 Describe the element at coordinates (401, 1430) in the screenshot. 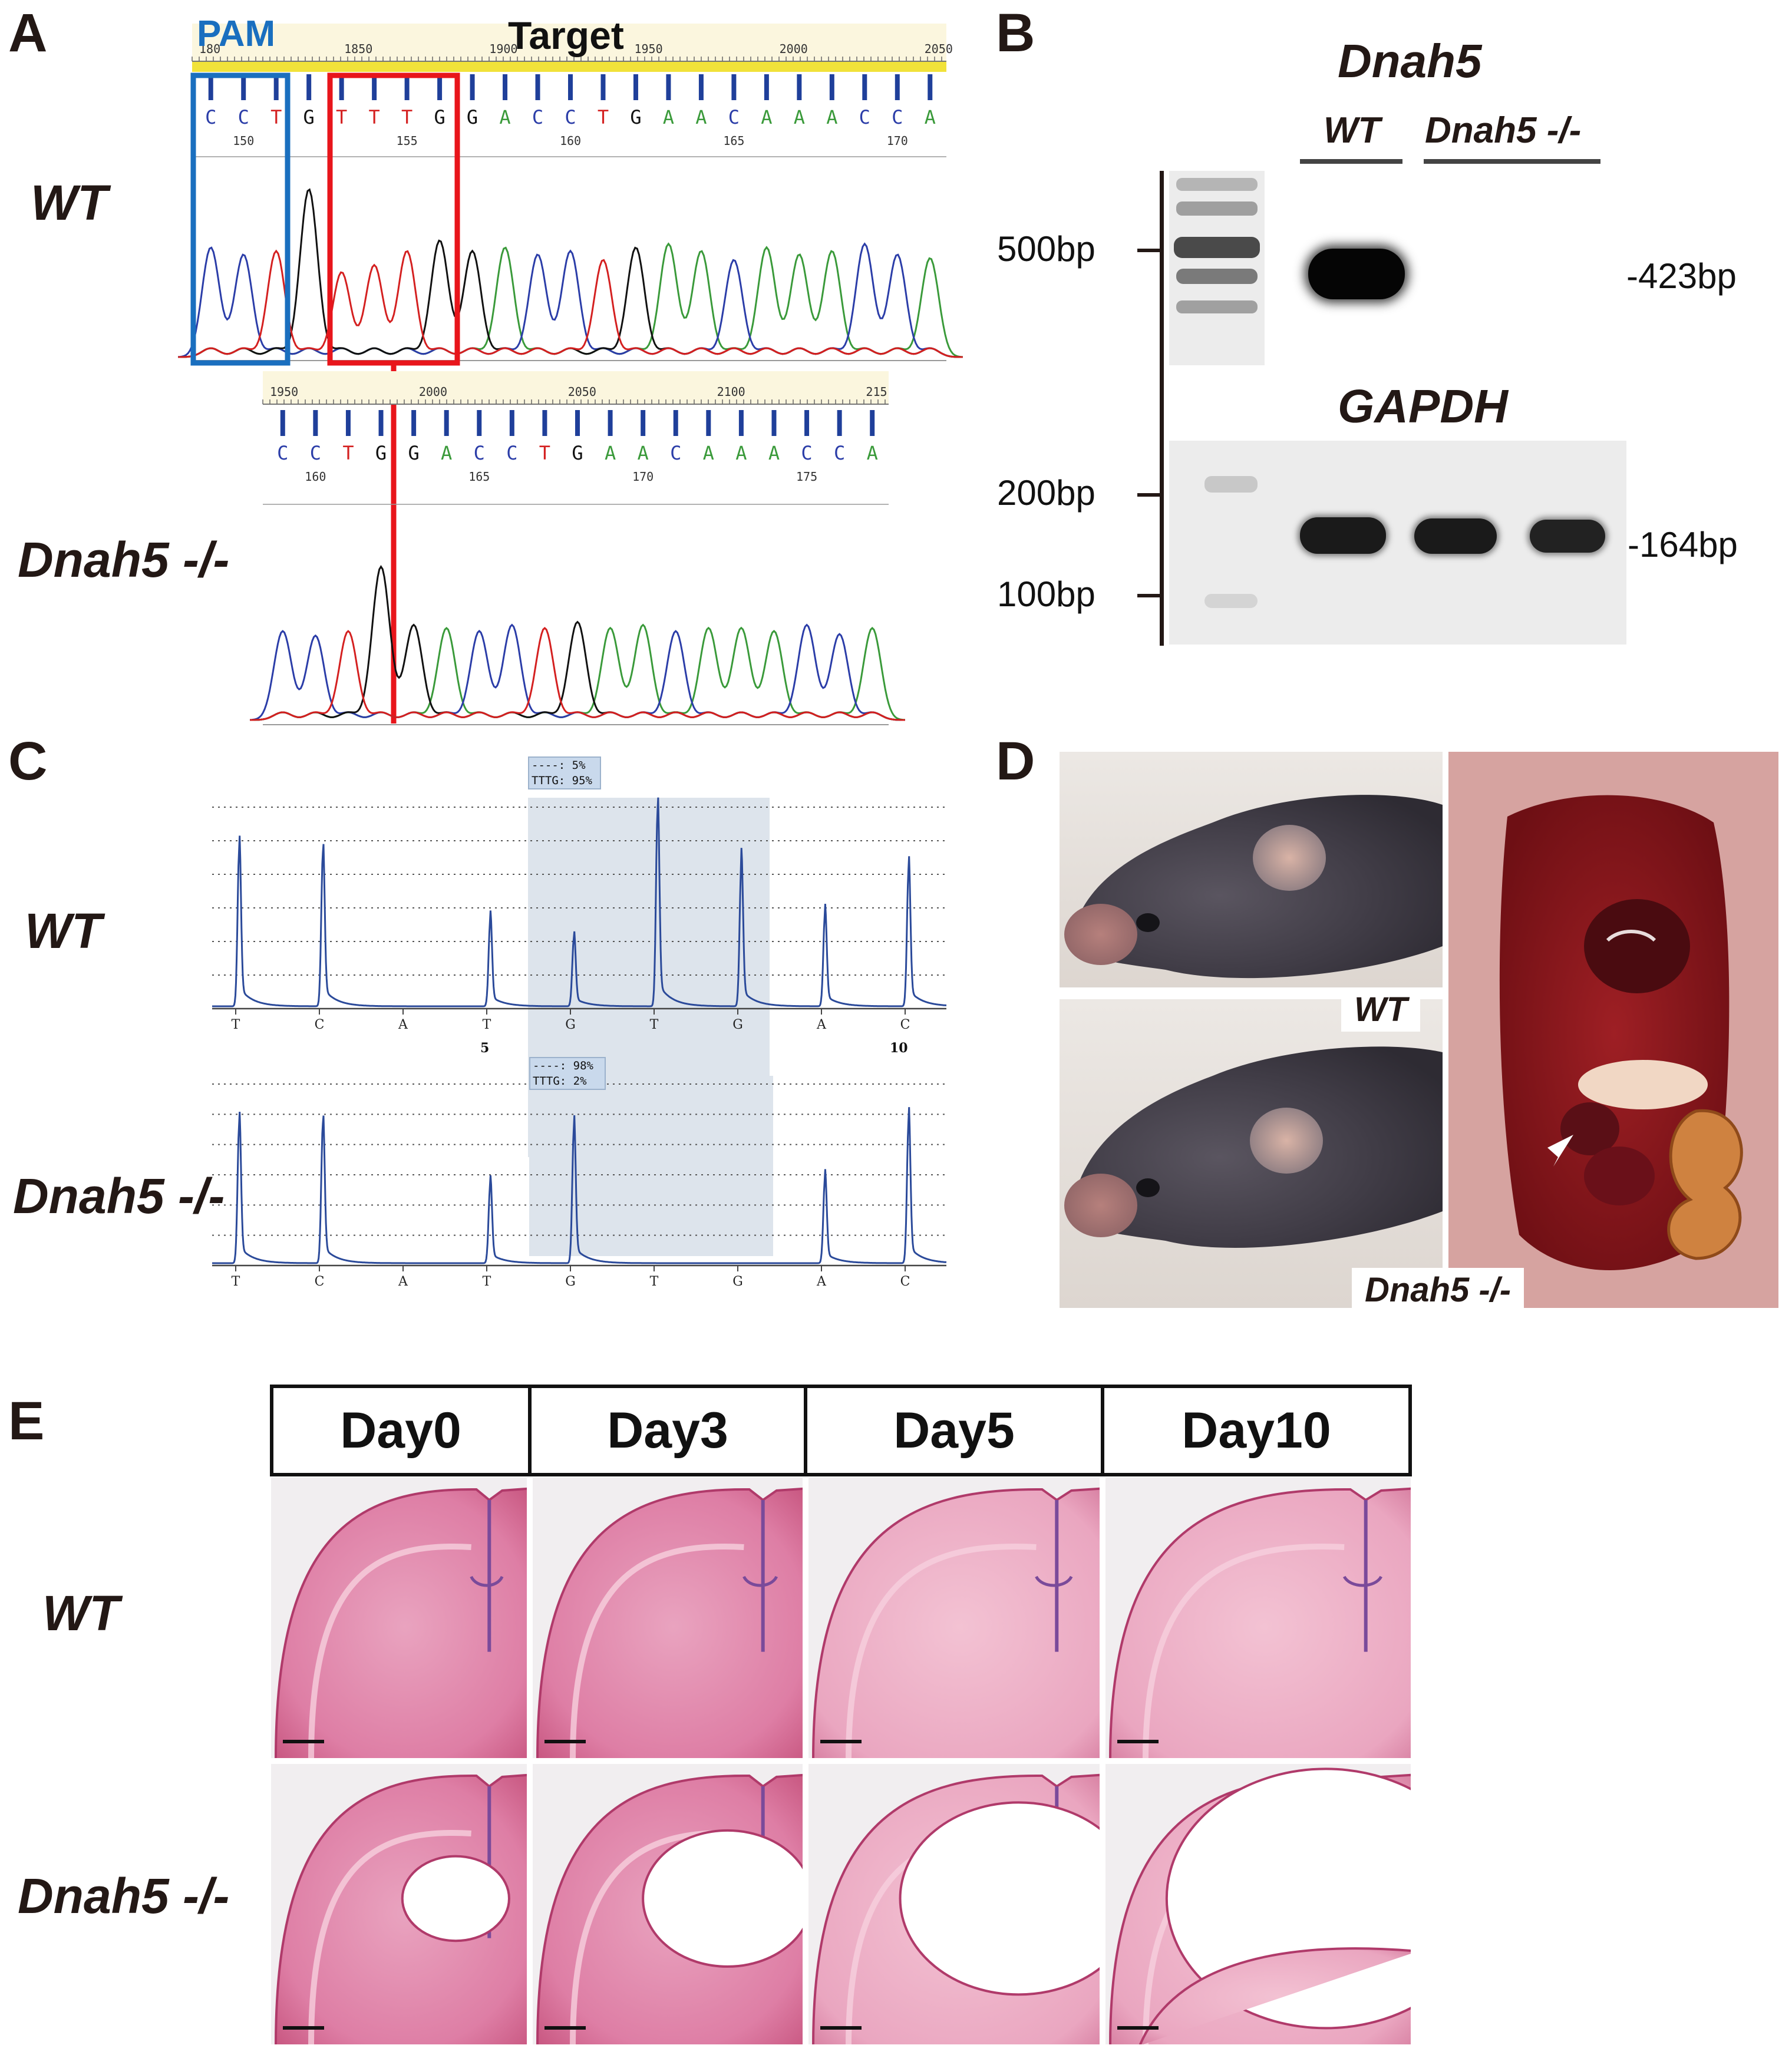

I see `day-header-0: Day0` at that location.